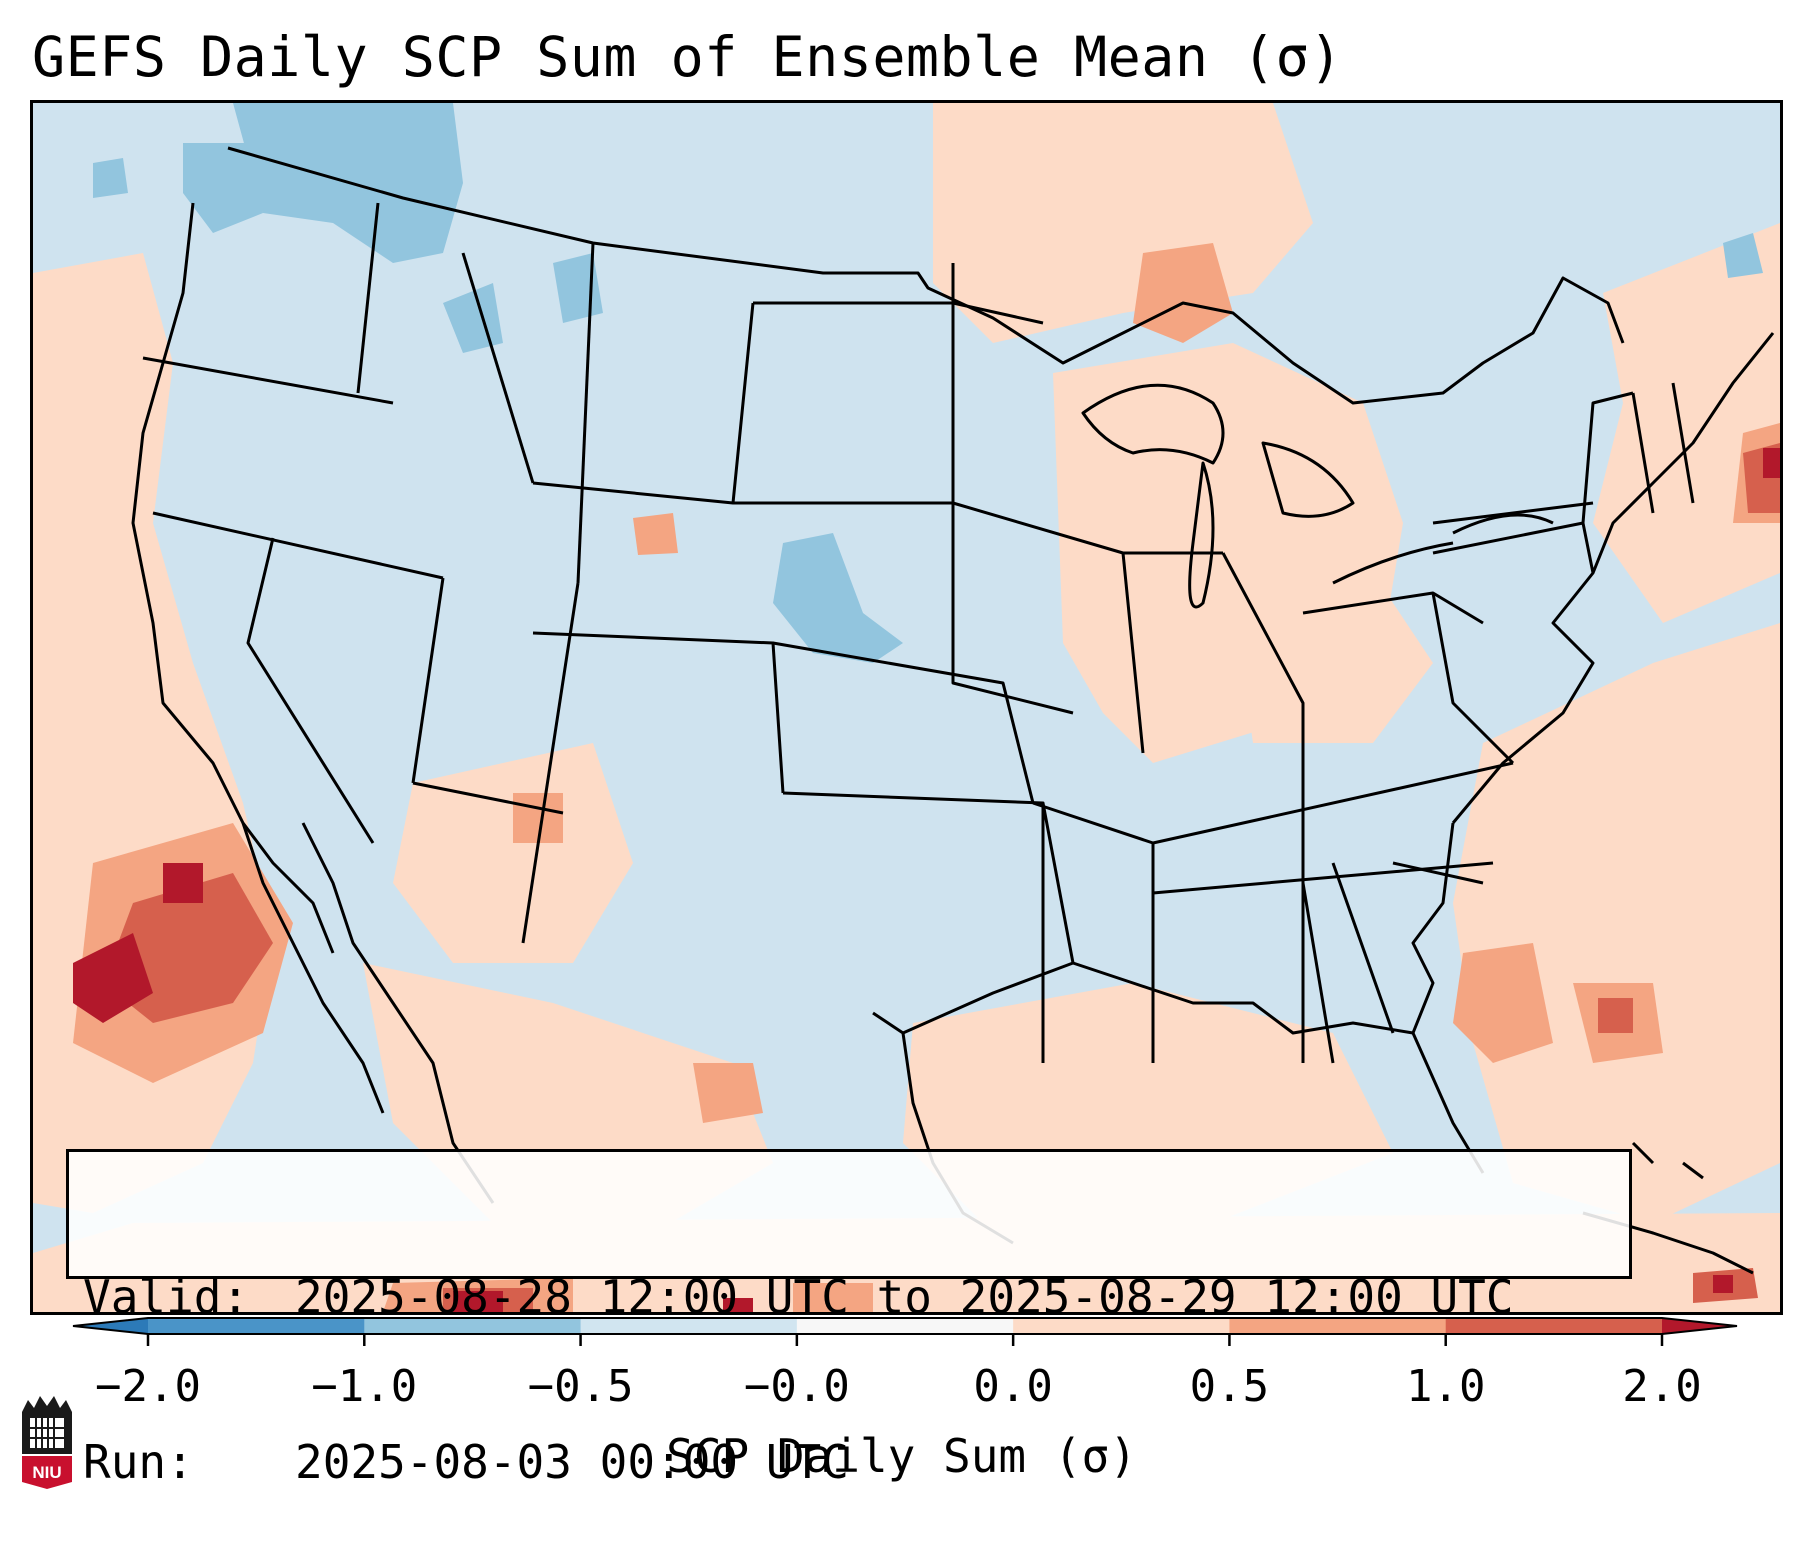 The height and width of the screenshot is (1545, 1803). I want to click on colorbar-tick-label: −1.0, so click(364, 1386).